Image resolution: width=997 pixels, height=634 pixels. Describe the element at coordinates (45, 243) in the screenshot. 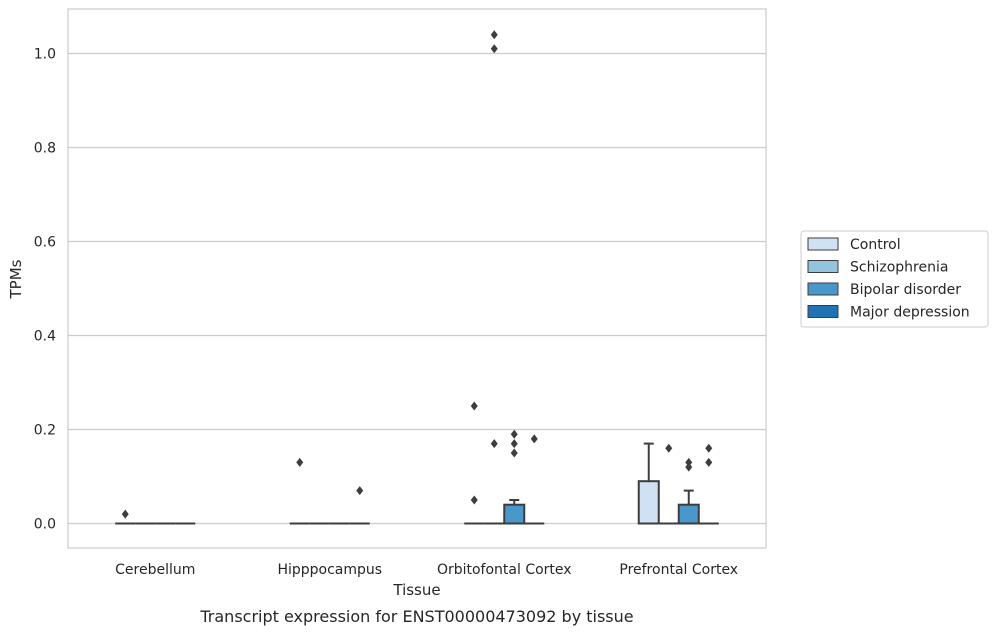

I see `y-tick-label: 0.6` at that location.